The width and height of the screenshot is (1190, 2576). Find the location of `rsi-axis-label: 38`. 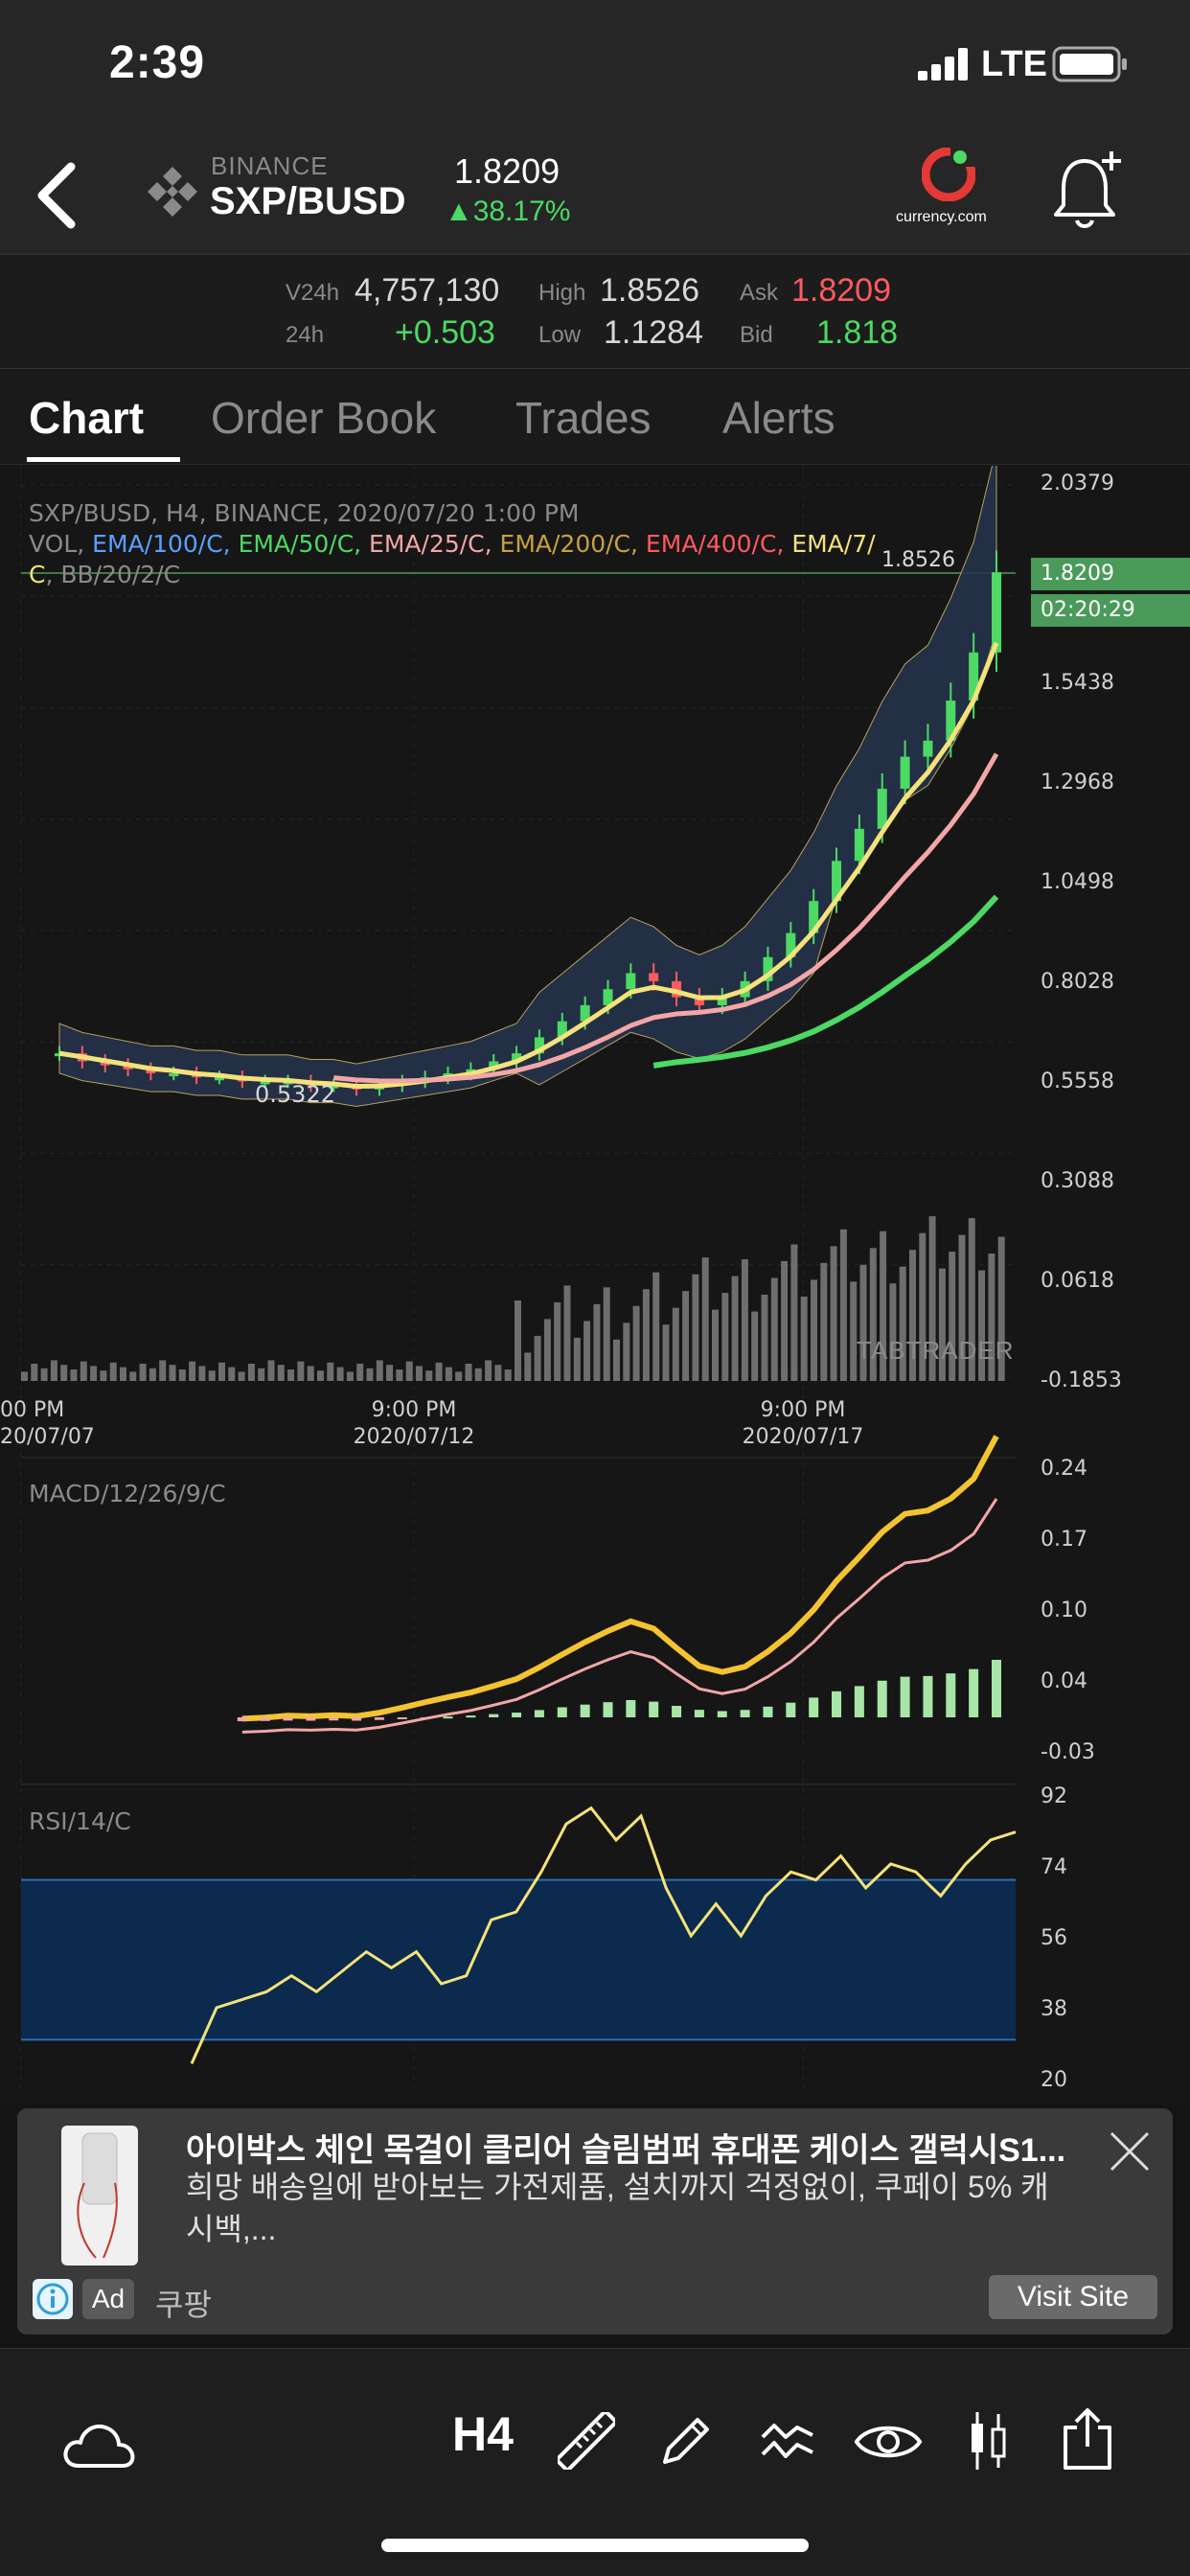

rsi-axis-label: 38 is located at coordinates (1054, 2009).